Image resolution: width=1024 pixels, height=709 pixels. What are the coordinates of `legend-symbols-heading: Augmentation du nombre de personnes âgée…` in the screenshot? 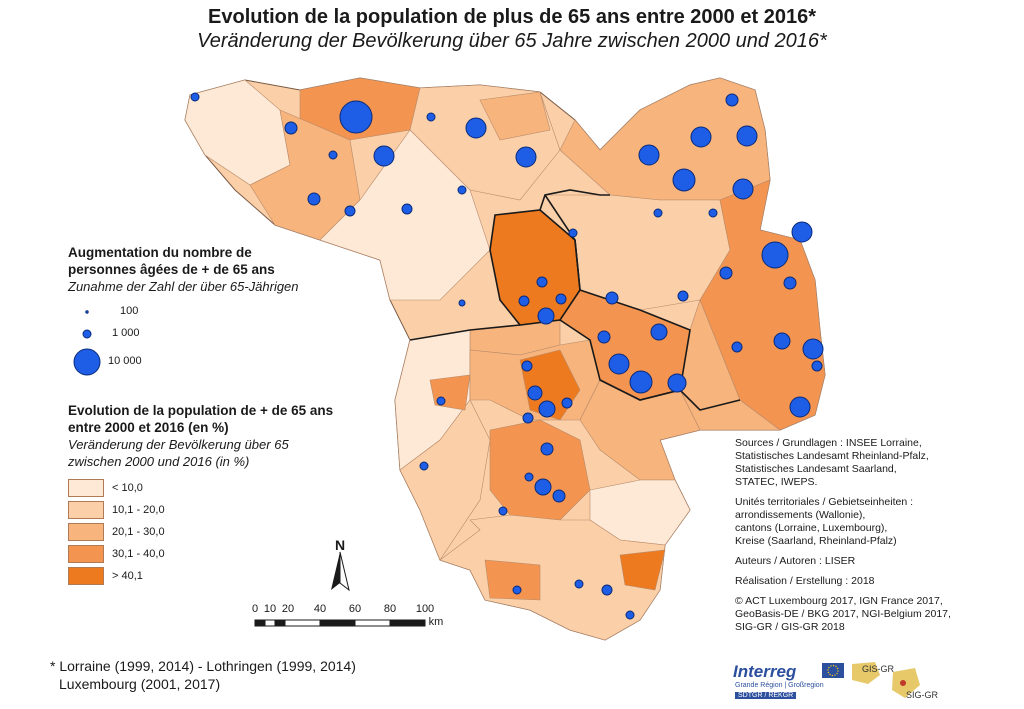 It's located at (183, 269).